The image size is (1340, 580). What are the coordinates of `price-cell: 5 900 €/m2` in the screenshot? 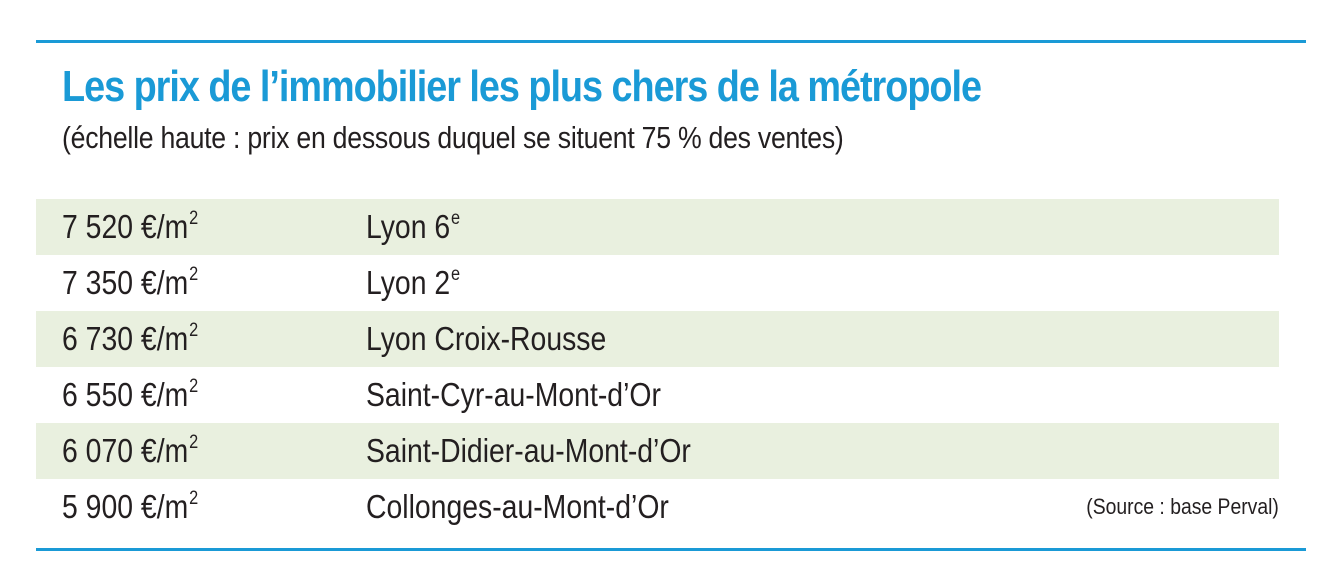 It's located at (130, 506).